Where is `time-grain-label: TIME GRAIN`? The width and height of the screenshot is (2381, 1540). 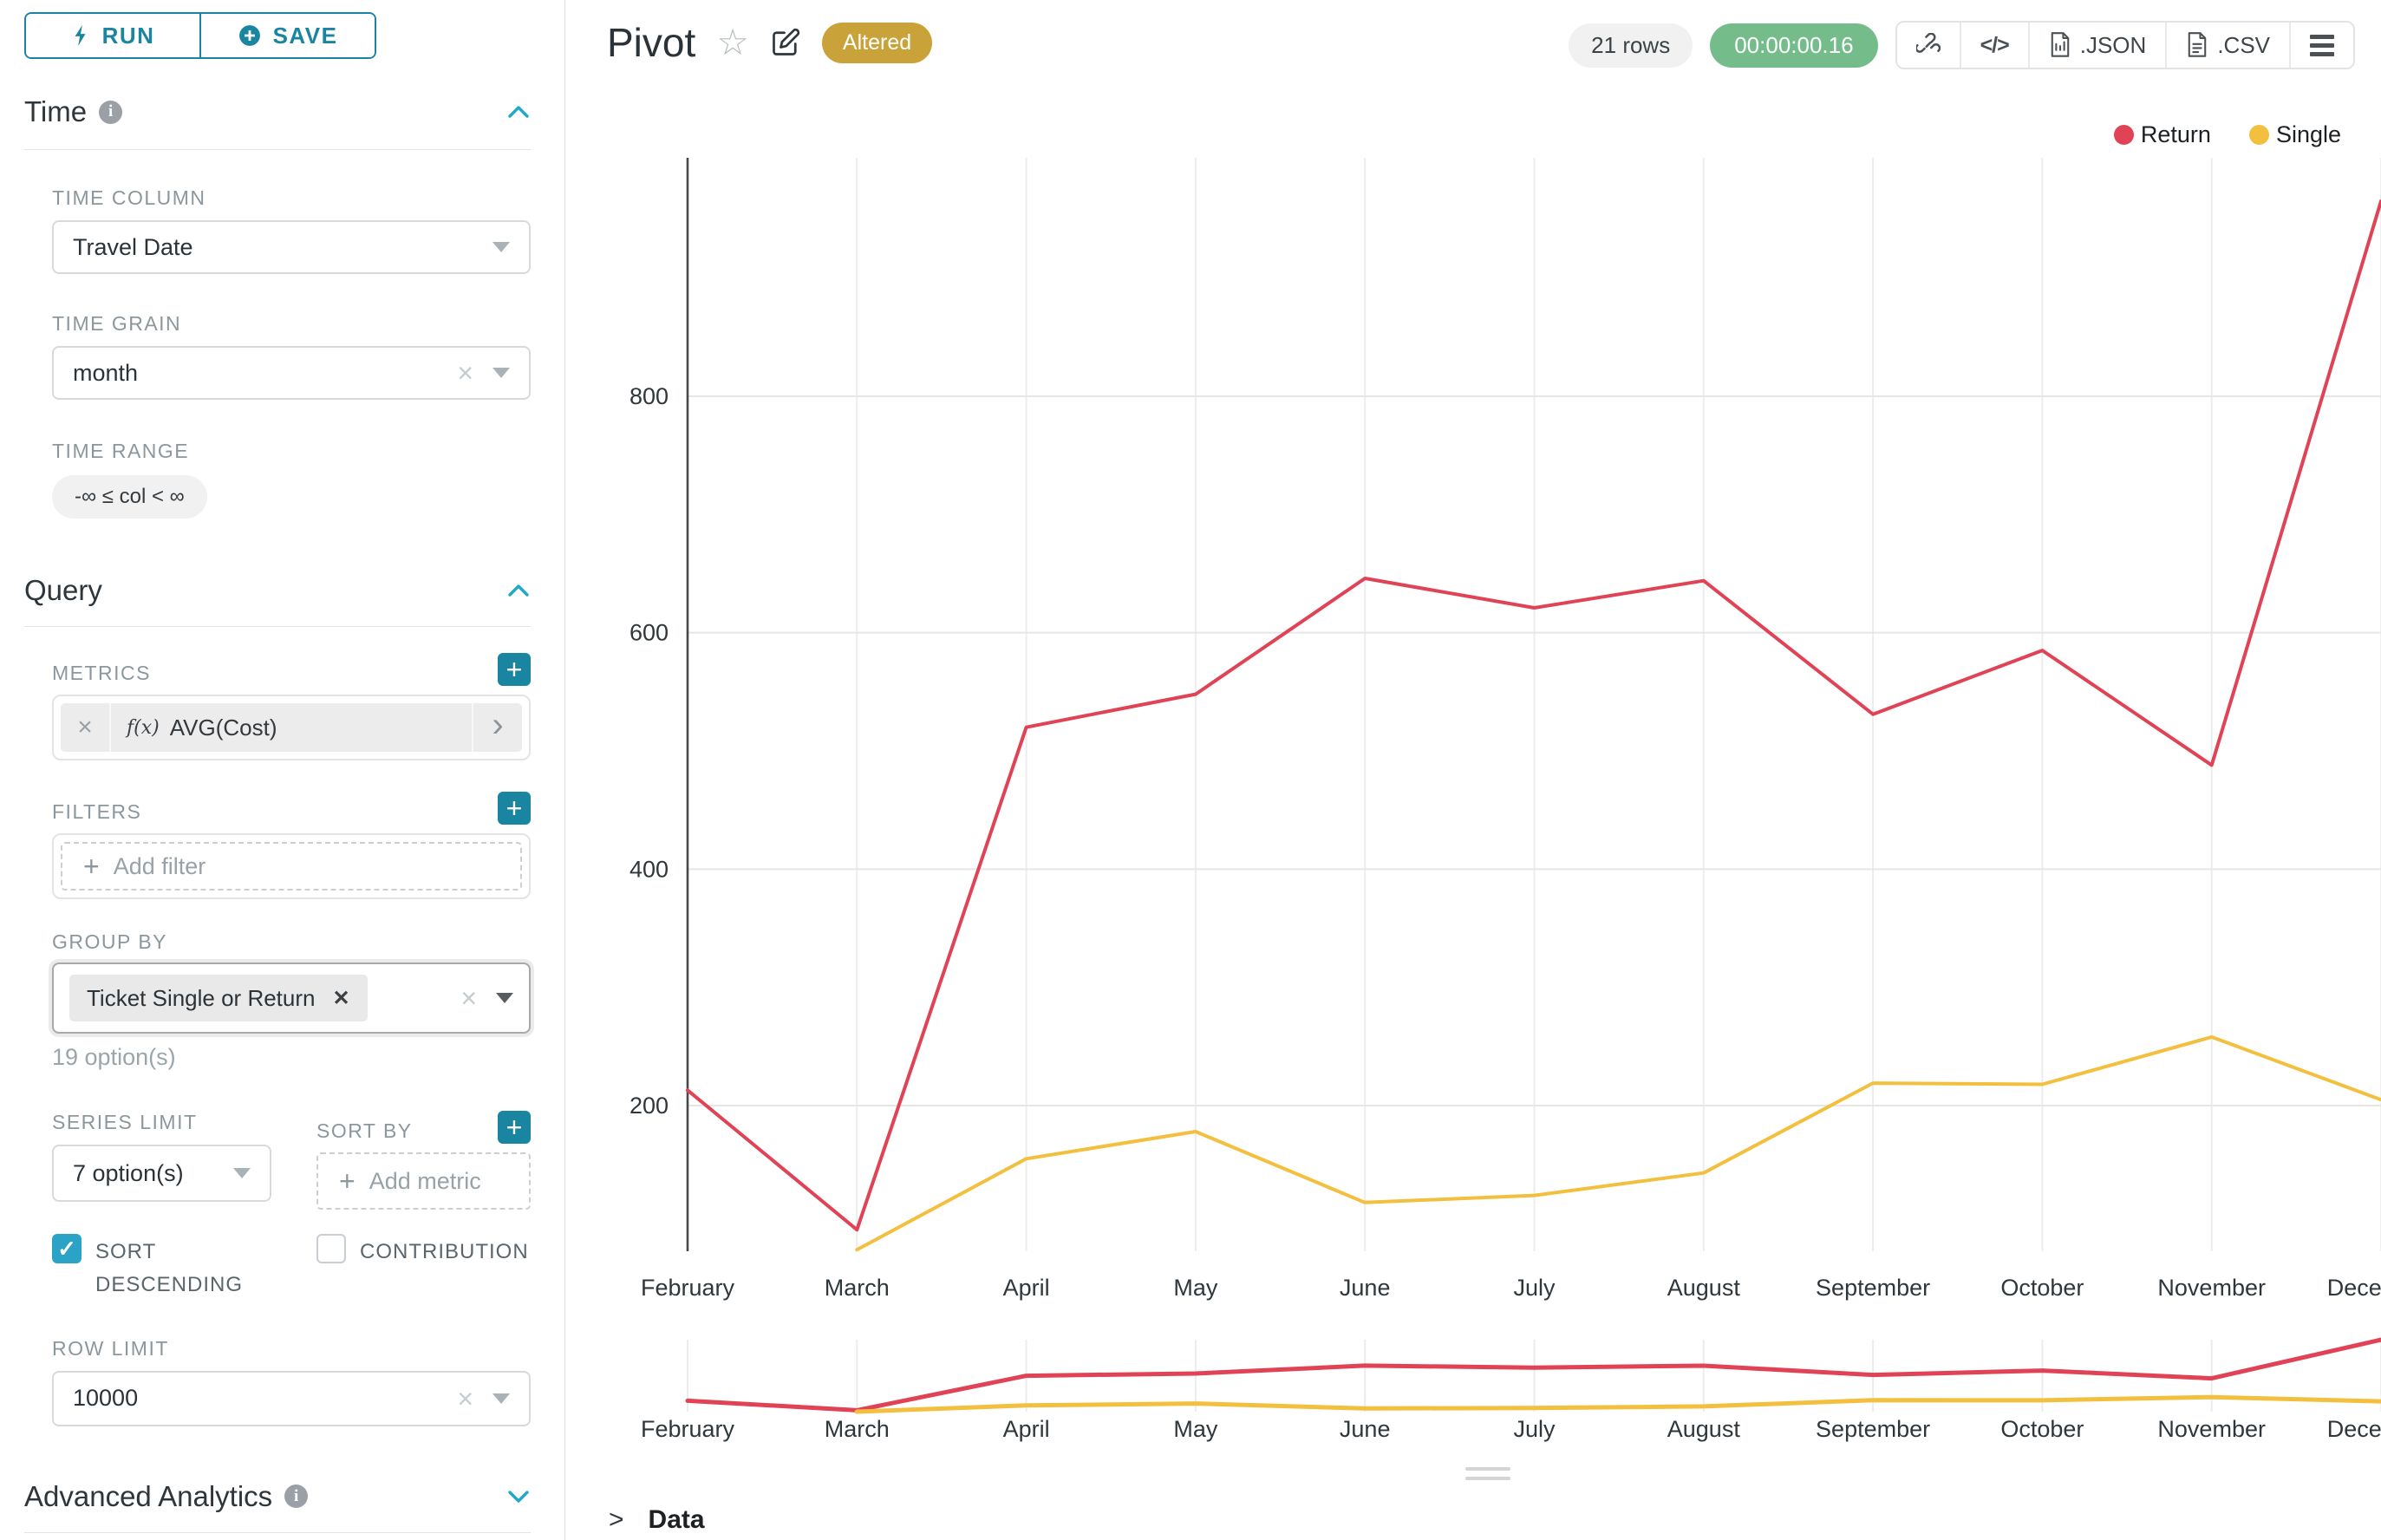 time-grain-label: TIME GRAIN is located at coordinates (117, 323).